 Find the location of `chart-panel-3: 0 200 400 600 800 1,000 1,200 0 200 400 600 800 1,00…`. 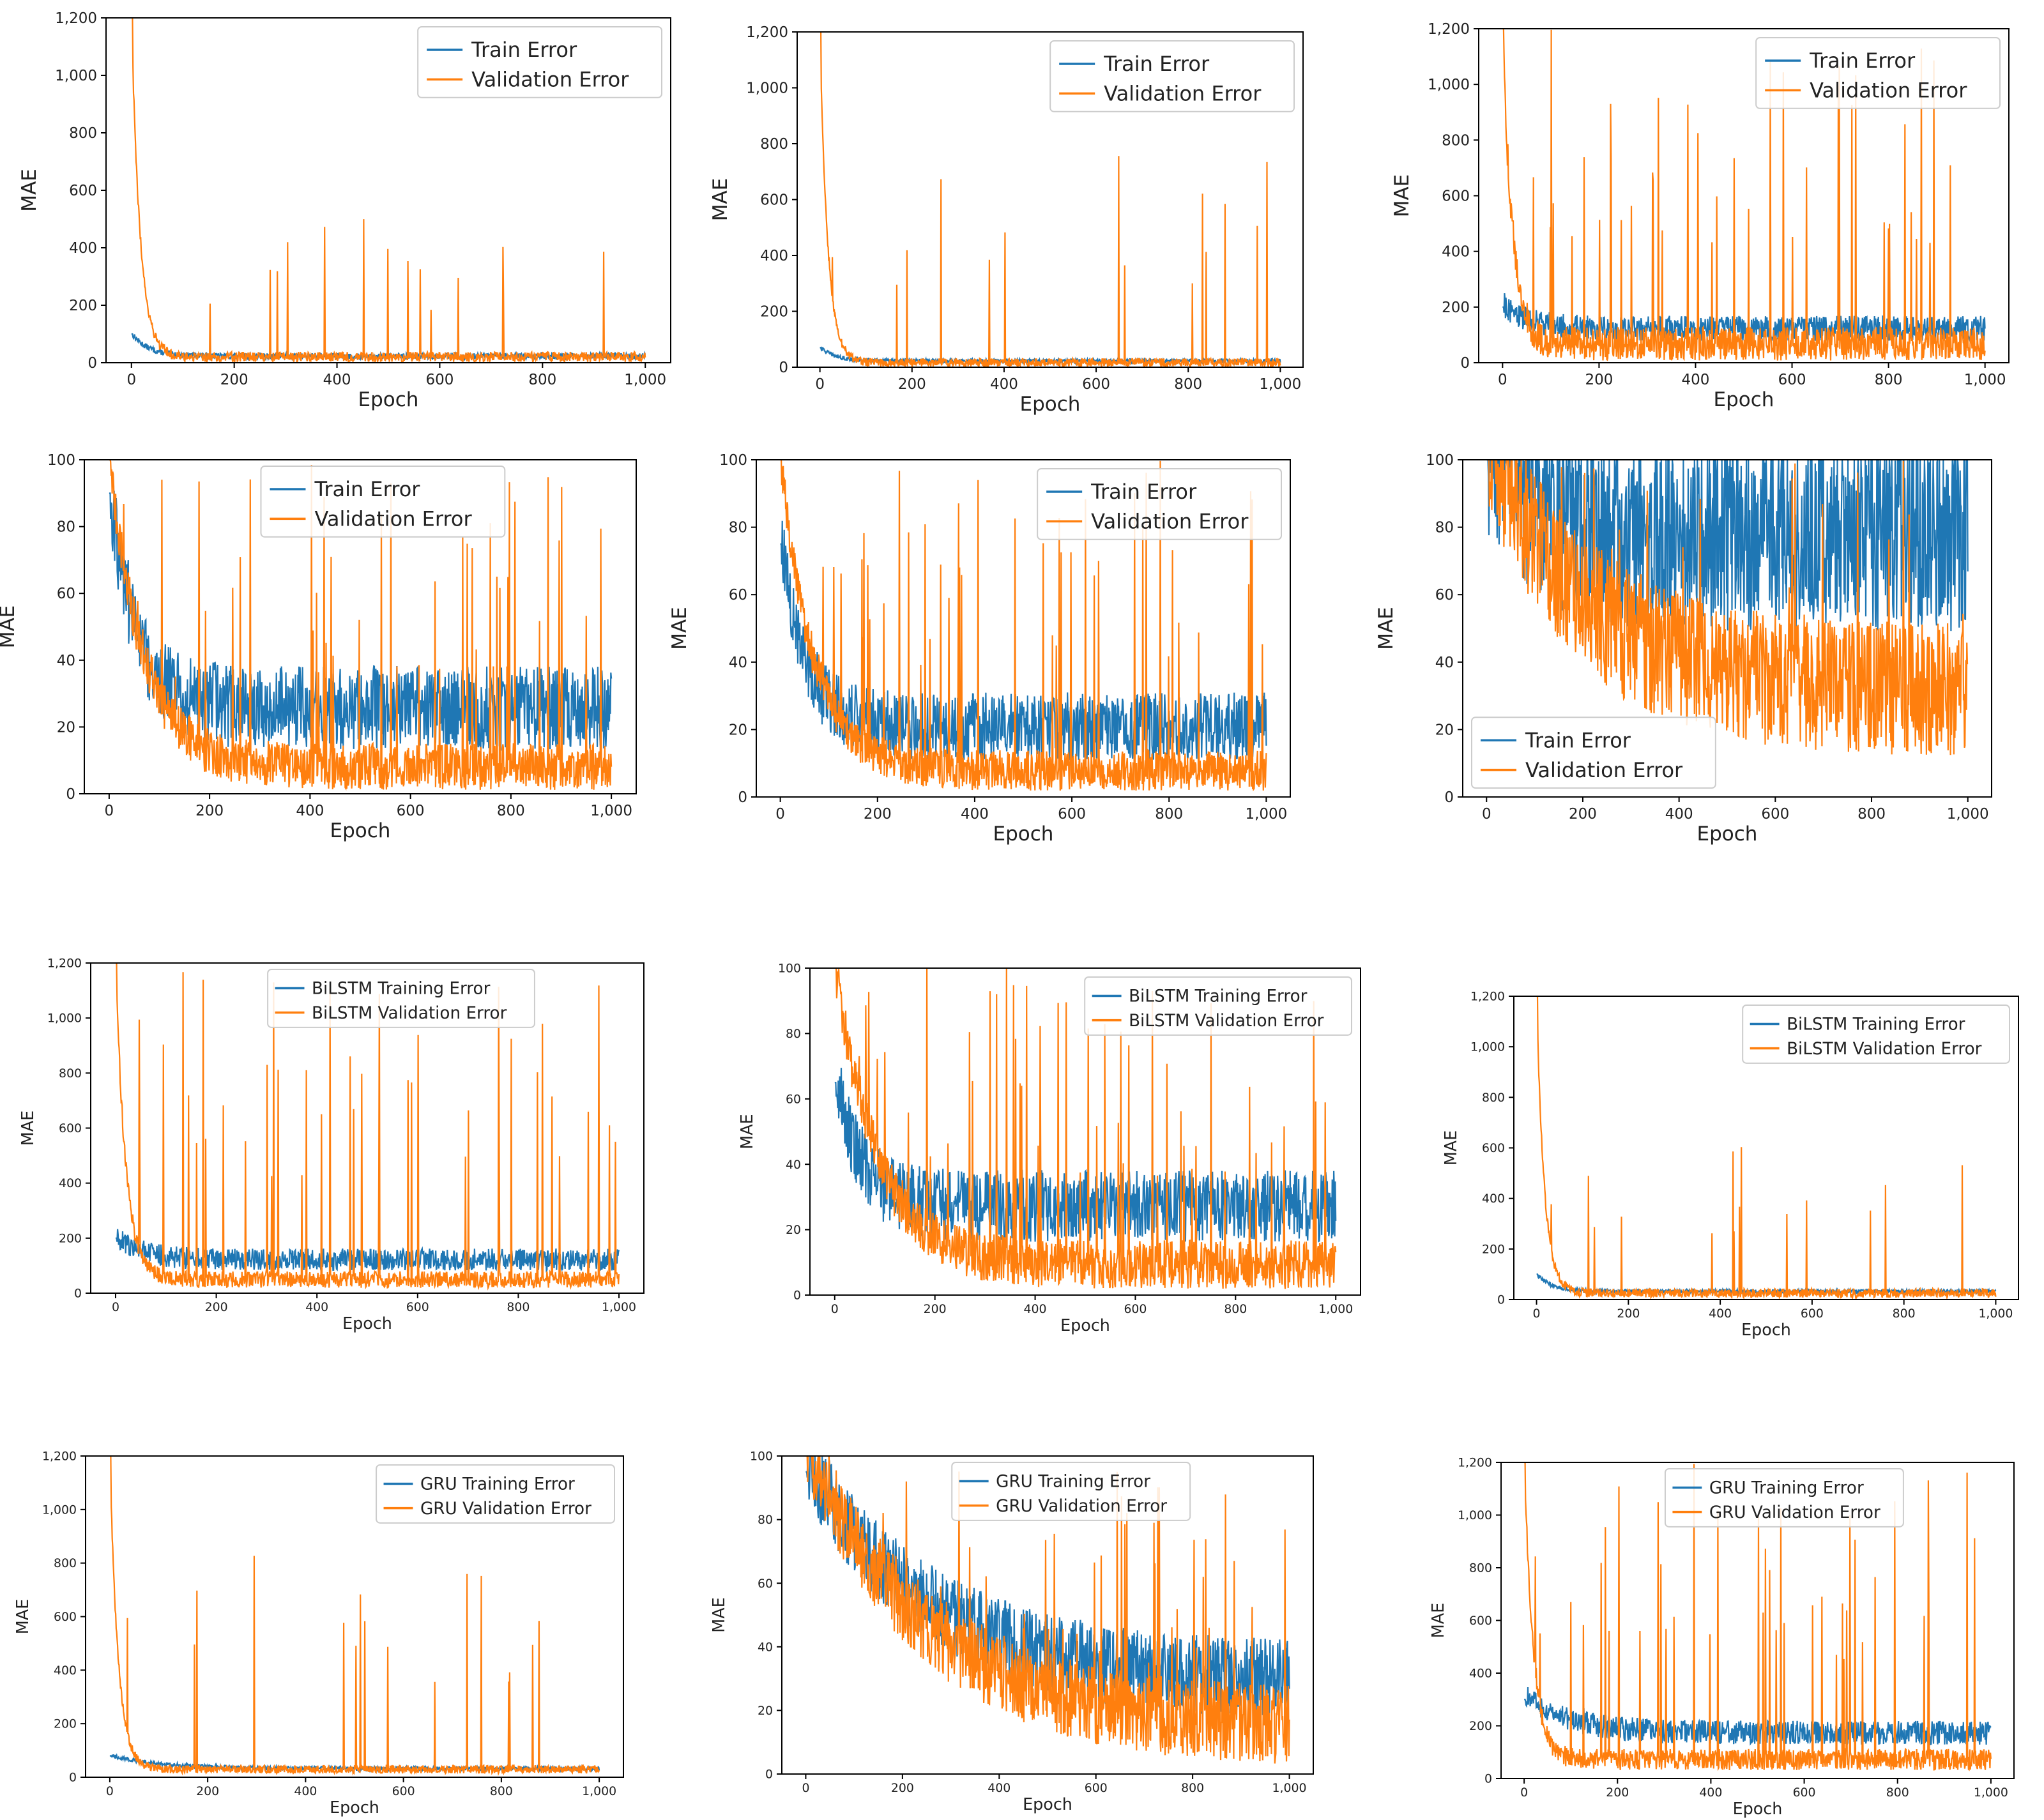

chart-panel-3: 0 200 400 600 800 1,000 1,200 0 200 400 600 800 1,00… is located at coordinates (1700, 216).